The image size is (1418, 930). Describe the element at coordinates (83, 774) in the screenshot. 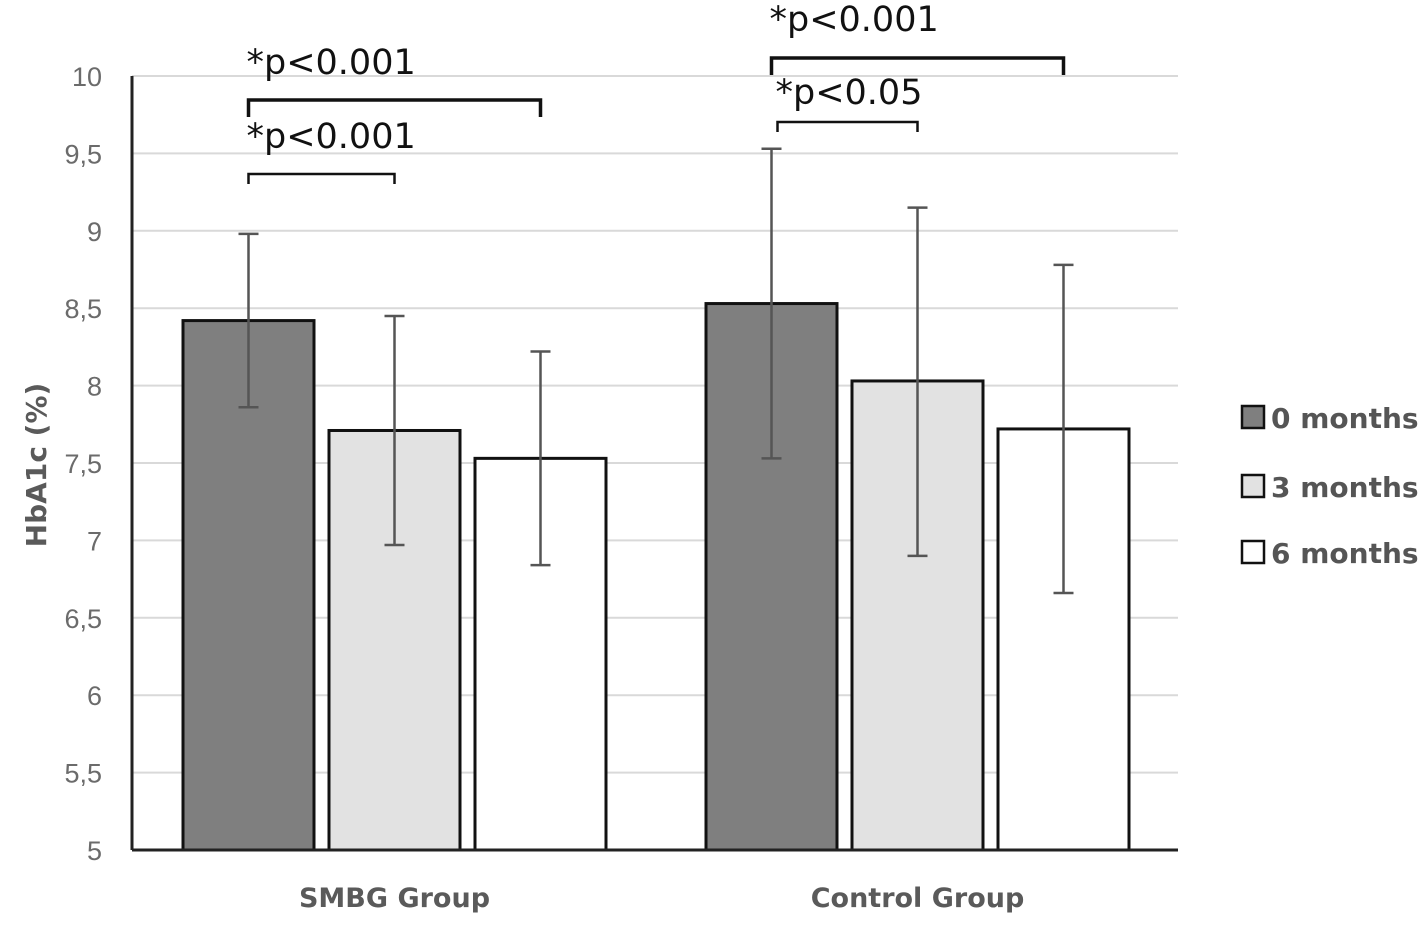

I see `y-tick-label: 5,5` at that location.